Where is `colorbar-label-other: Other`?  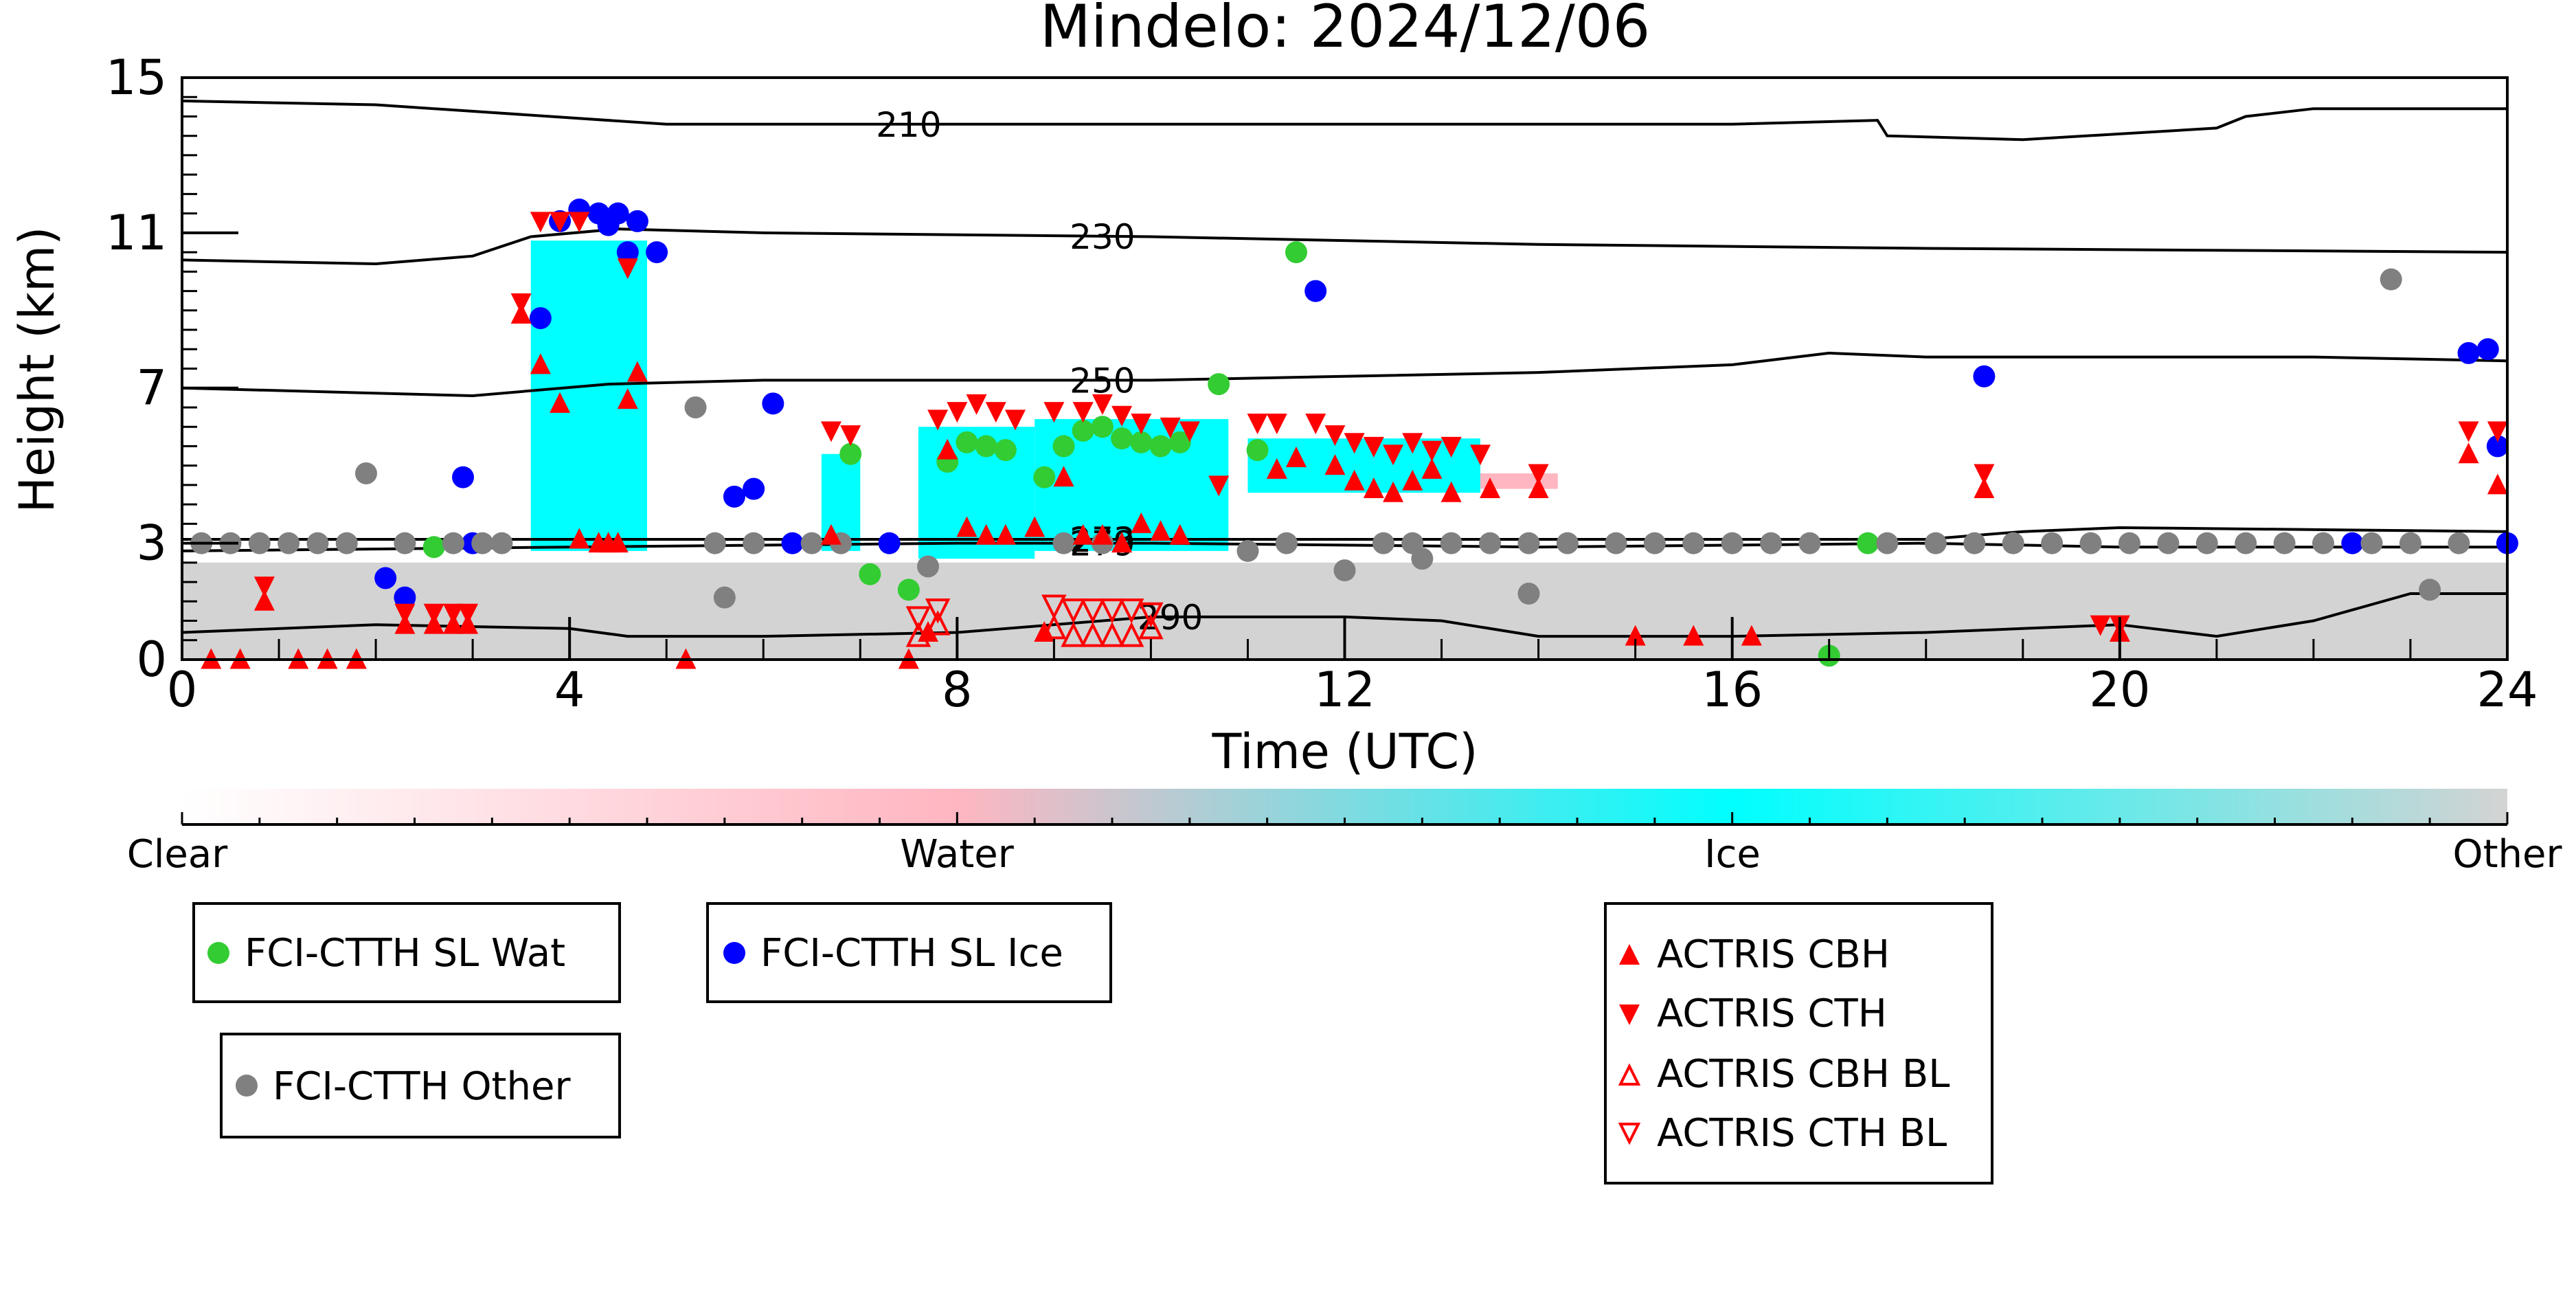
colorbar-label-other: Other is located at coordinates (2507, 854).